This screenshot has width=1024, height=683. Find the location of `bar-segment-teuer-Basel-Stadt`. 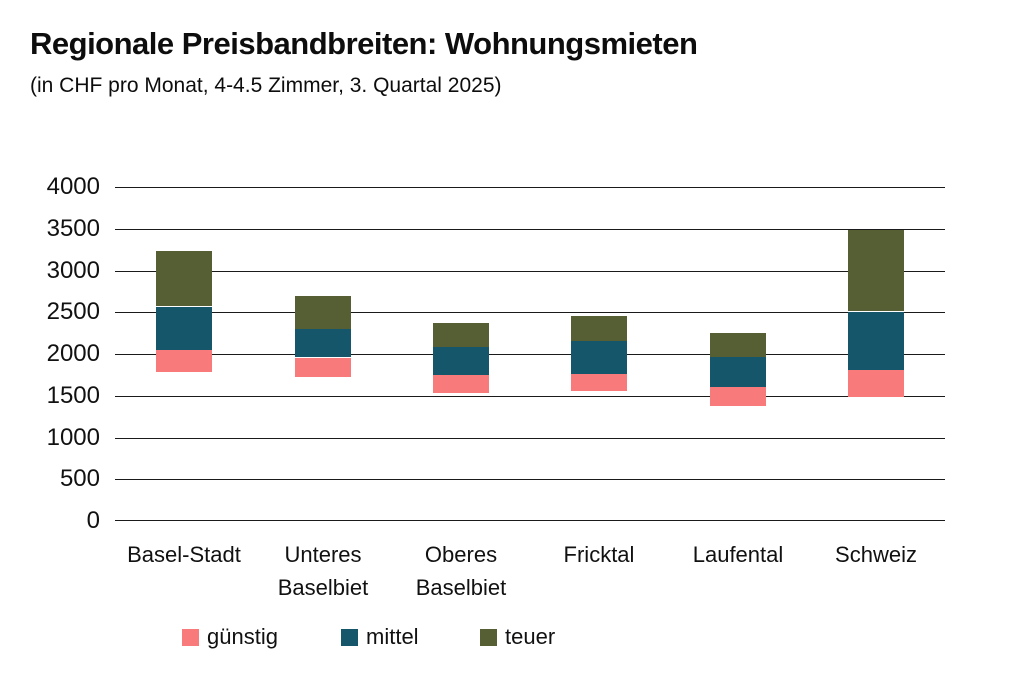

bar-segment-teuer-Basel-Stadt is located at coordinates (184, 278).